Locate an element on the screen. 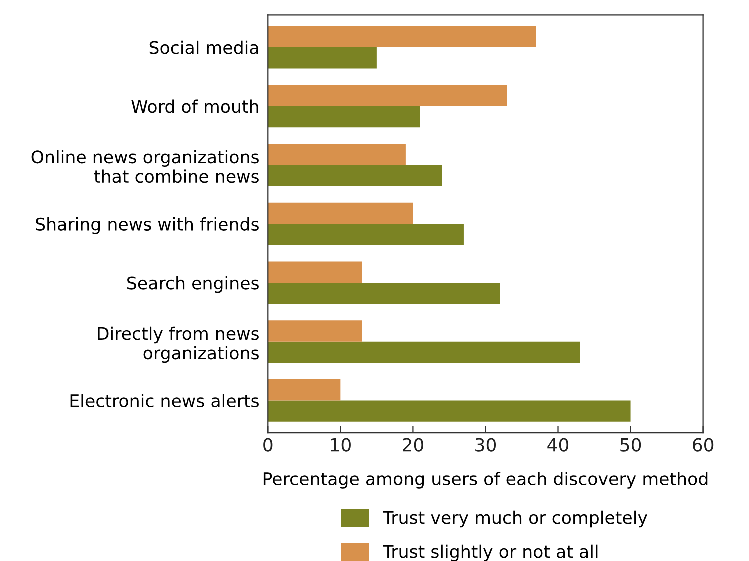 This screenshot has width=749, height=561. x-tick-label: 50 is located at coordinates (631, 445).